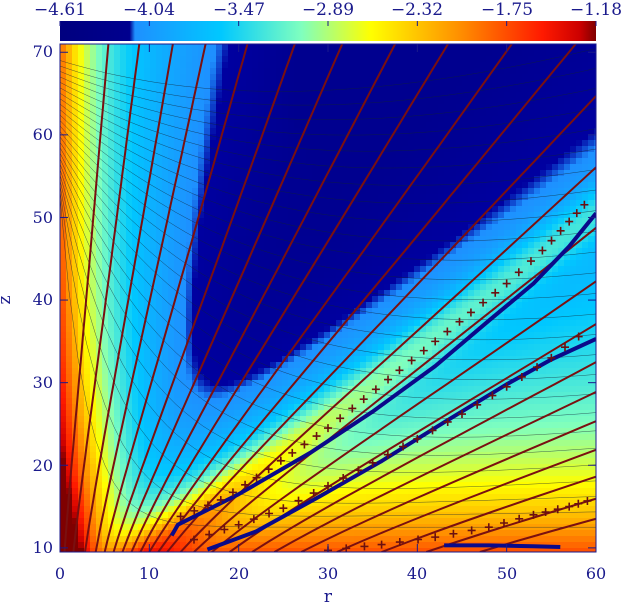  I want to click on colorbar-label-3: −2.89, so click(328, 10).